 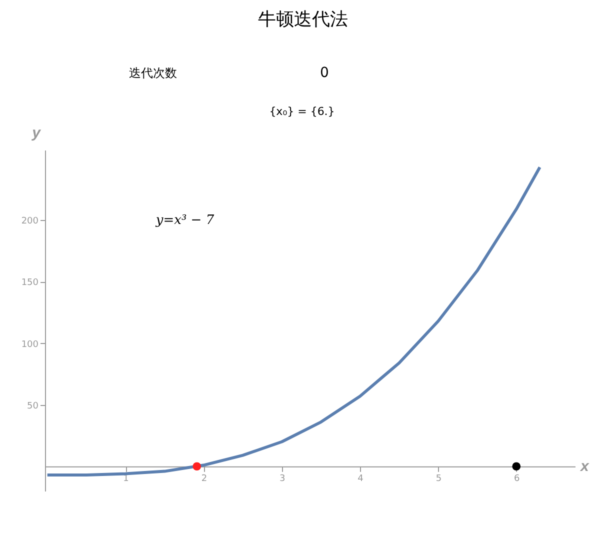 What do you see at coordinates (517, 479) in the screenshot?
I see `x-tick-label: 6` at bounding box center [517, 479].